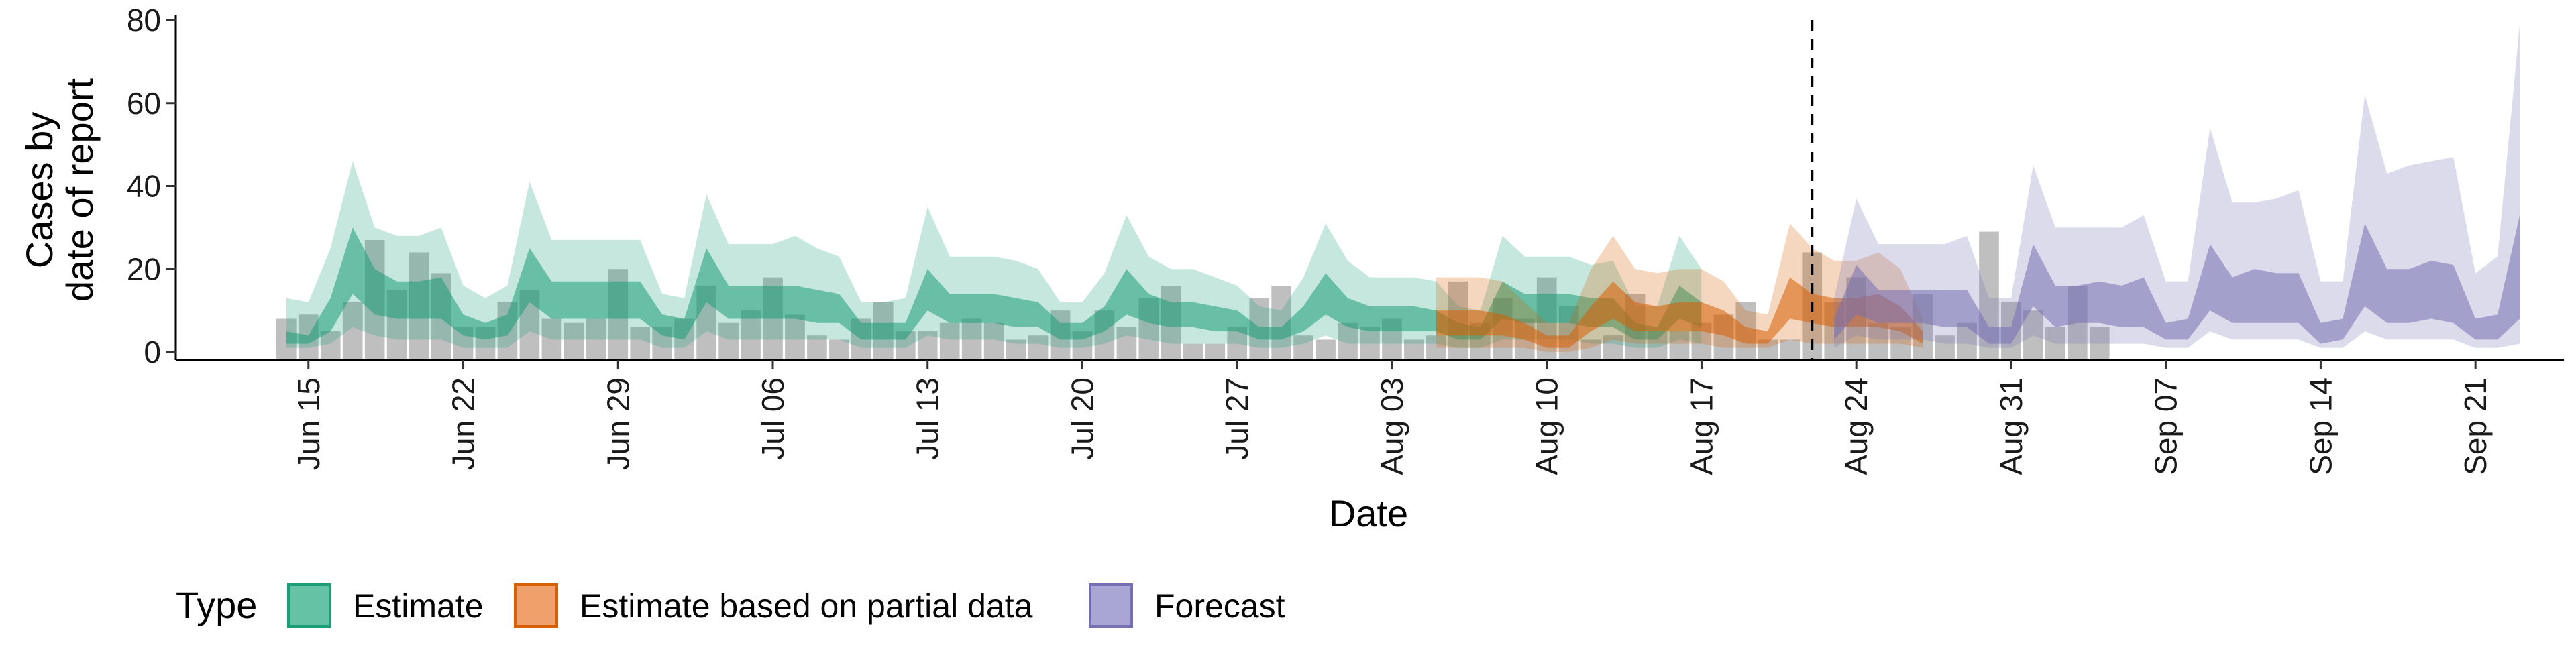 Image resolution: width=2576 pixels, height=647 pixels. What do you see at coordinates (1082, 418) in the screenshot?
I see `x-tick-label: Jul 20` at bounding box center [1082, 418].